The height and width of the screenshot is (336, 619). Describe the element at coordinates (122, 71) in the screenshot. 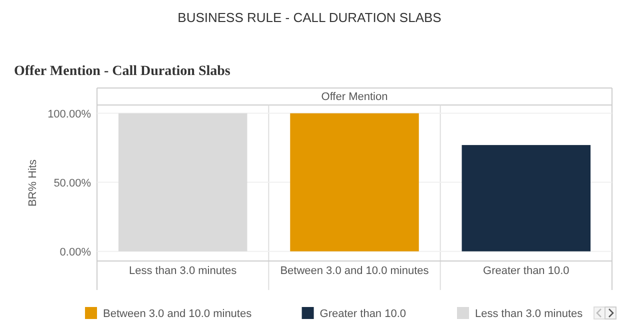

I see `chart-subtitle: Offer Mention - Call Duration Slabs` at that location.